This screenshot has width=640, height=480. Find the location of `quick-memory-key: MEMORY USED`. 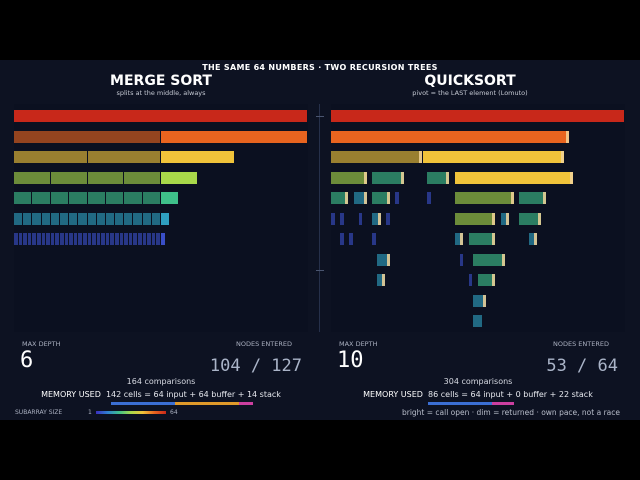

quick-memory-key: MEMORY USED is located at coordinates (393, 394).